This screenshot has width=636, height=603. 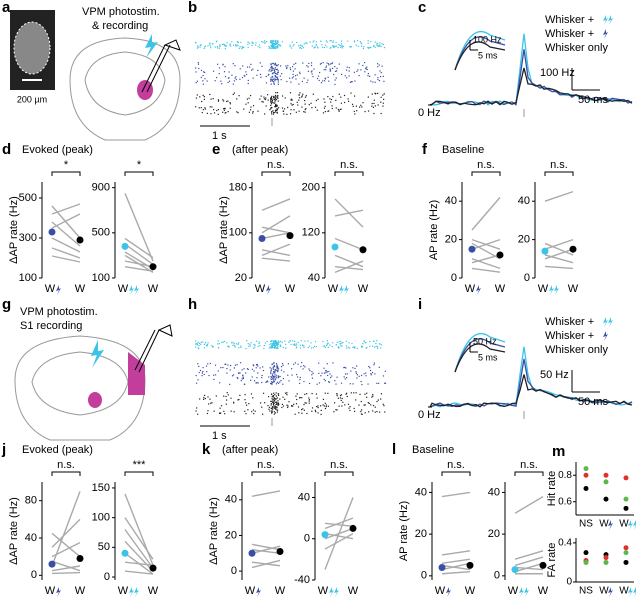 What do you see at coordinates (576, 48) in the screenshot?
I see `legend-label: Whisker only` at bounding box center [576, 48].